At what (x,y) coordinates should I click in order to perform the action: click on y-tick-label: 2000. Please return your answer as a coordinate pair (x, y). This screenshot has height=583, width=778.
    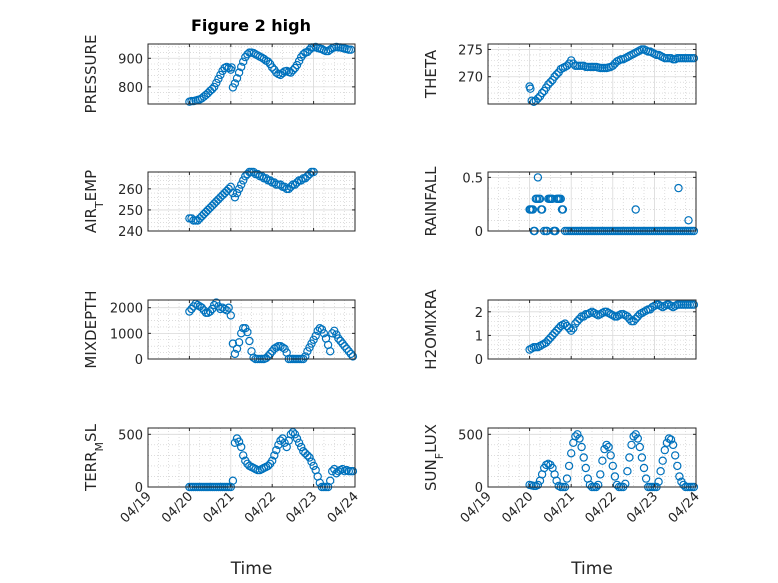
    Looking at the image, I should click on (126, 309).